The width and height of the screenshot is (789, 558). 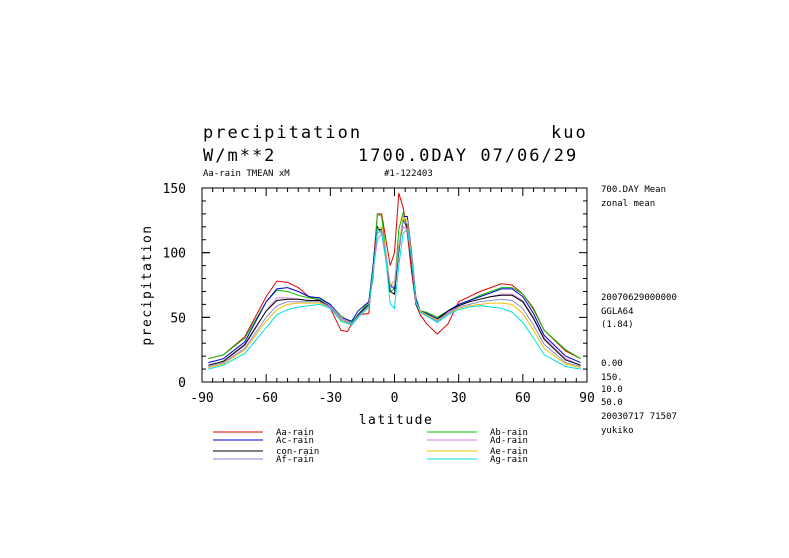 I want to click on time-label: 1700.0DAY 07/06/29, so click(x=468, y=156).